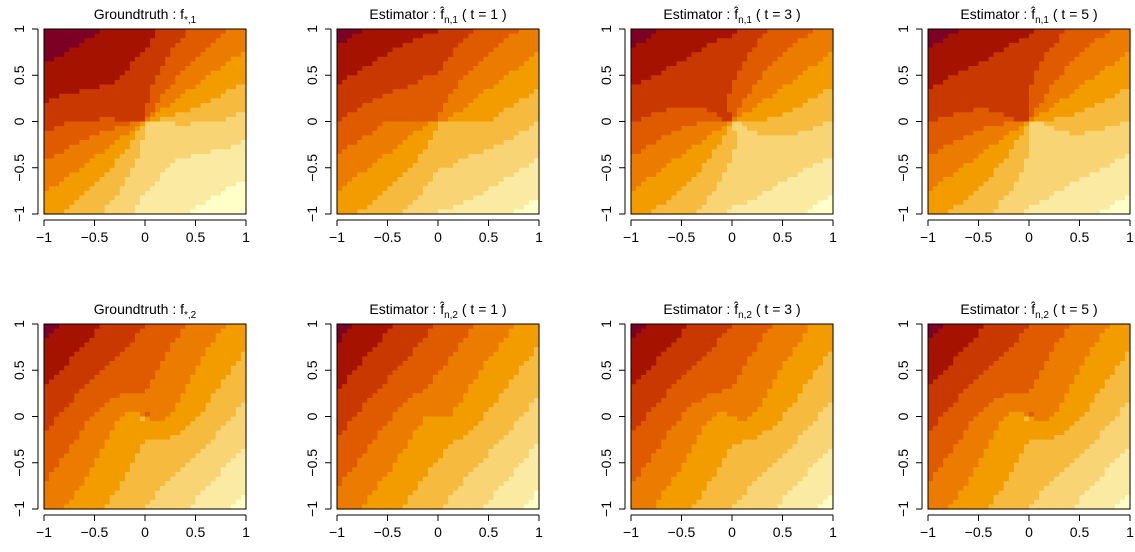 This screenshot has width=1135, height=552. Describe the element at coordinates (312, 75) in the screenshot. I see `y-tick-label: 0.5` at that location.